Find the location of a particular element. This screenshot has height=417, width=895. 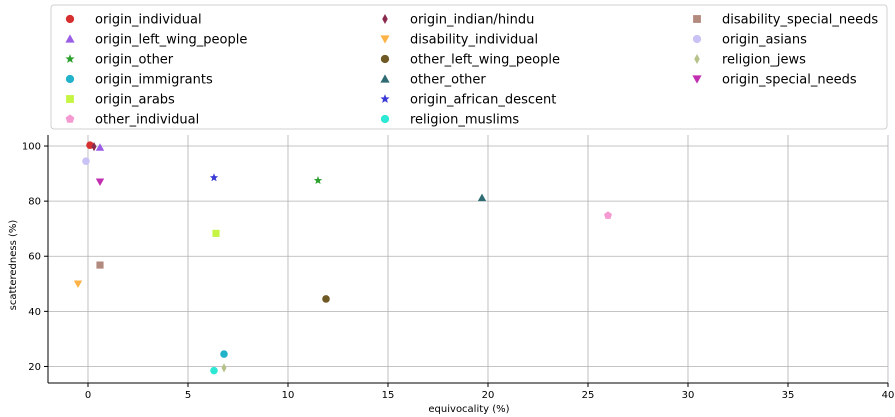

legend-label: disability_special_needs is located at coordinates (800, 20).